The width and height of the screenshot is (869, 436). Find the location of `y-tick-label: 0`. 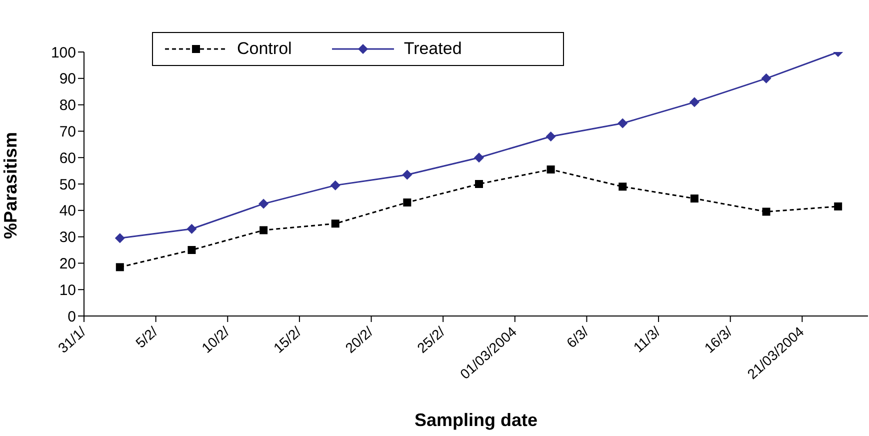

y-tick-label: 0 is located at coordinates (72, 317).